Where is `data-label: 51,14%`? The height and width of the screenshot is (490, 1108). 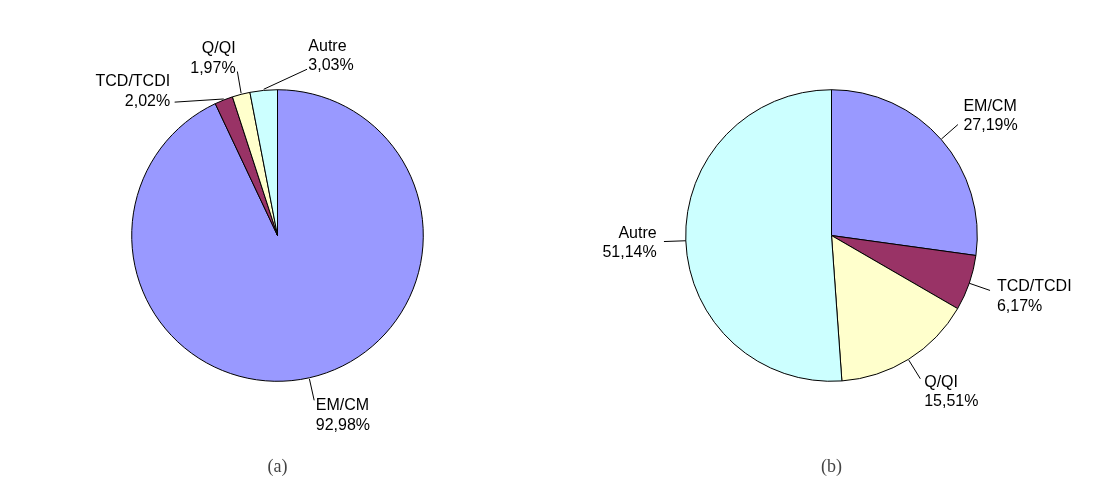 data-label: 51,14% is located at coordinates (629, 252).